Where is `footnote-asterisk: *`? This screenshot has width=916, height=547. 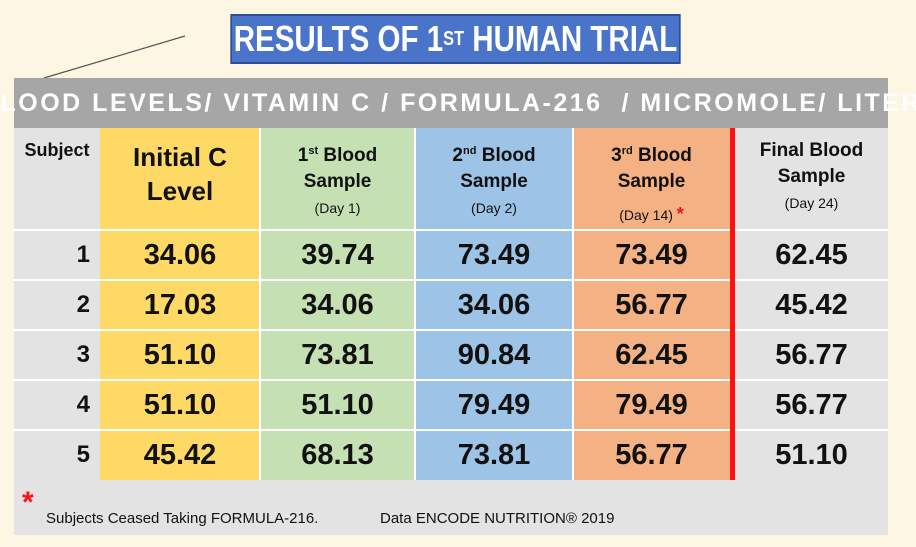
footnote-asterisk: * is located at coordinates (28, 502).